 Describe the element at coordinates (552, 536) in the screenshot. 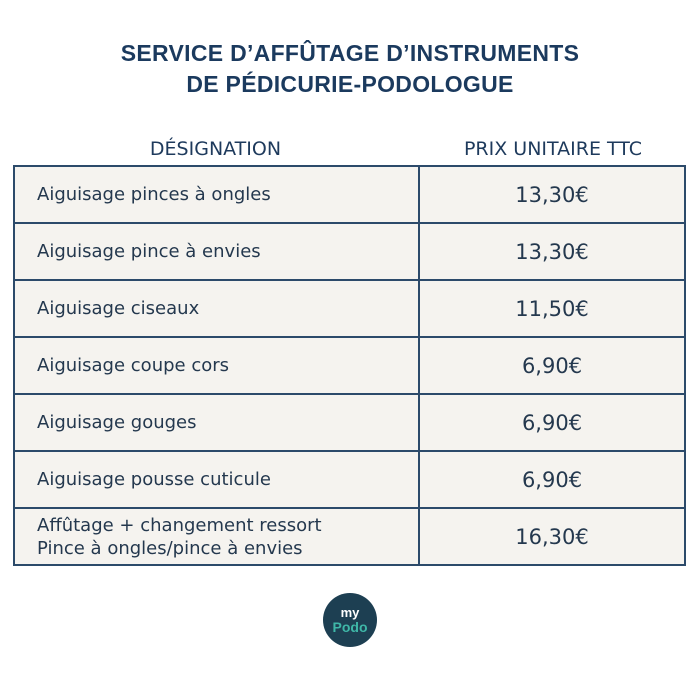

I see `price-cell: 16,30€` at that location.